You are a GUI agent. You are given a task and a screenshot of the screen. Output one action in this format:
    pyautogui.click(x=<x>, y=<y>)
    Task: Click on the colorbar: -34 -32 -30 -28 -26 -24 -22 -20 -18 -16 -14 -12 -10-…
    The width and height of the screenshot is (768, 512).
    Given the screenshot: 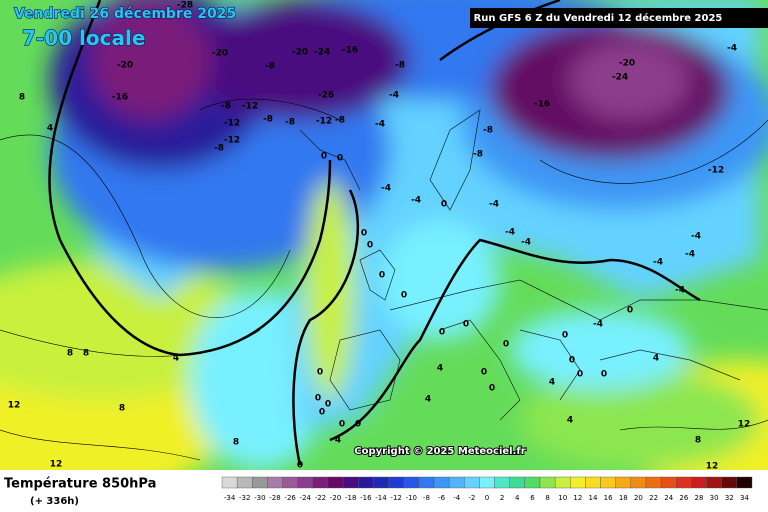 What is the action you would take?
    pyautogui.click(x=487, y=489)
    